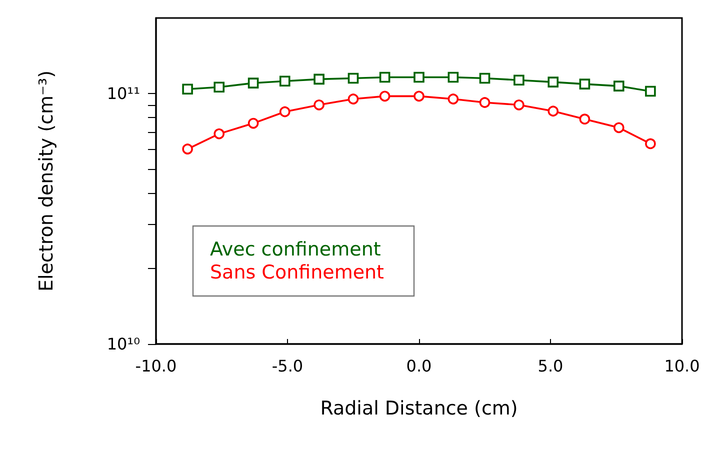 The width and height of the screenshot is (723, 460). Describe the element at coordinates (288, 366) in the screenshot. I see `x-tick-label: -5.0` at that location.